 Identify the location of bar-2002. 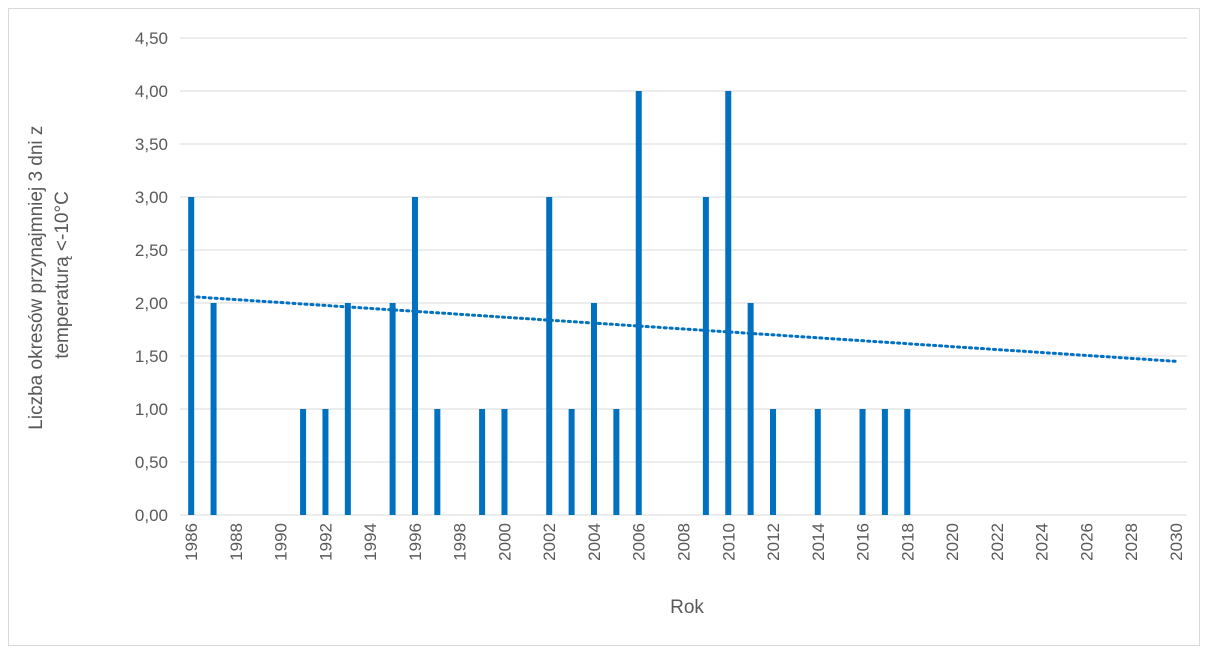
(549, 356).